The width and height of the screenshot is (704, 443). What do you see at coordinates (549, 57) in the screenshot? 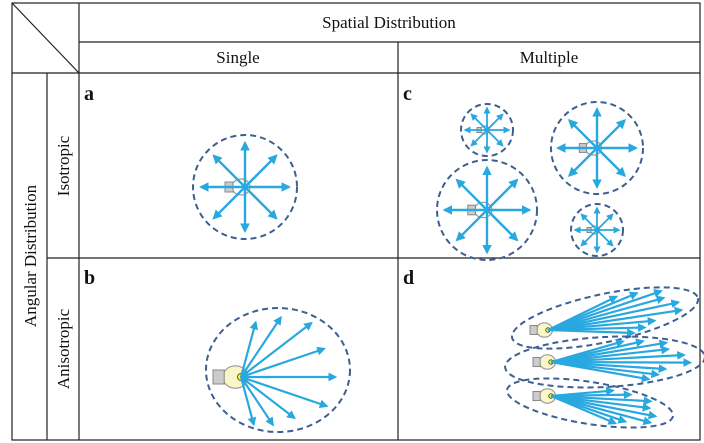
I see `column-label: Multiple` at bounding box center [549, 57].